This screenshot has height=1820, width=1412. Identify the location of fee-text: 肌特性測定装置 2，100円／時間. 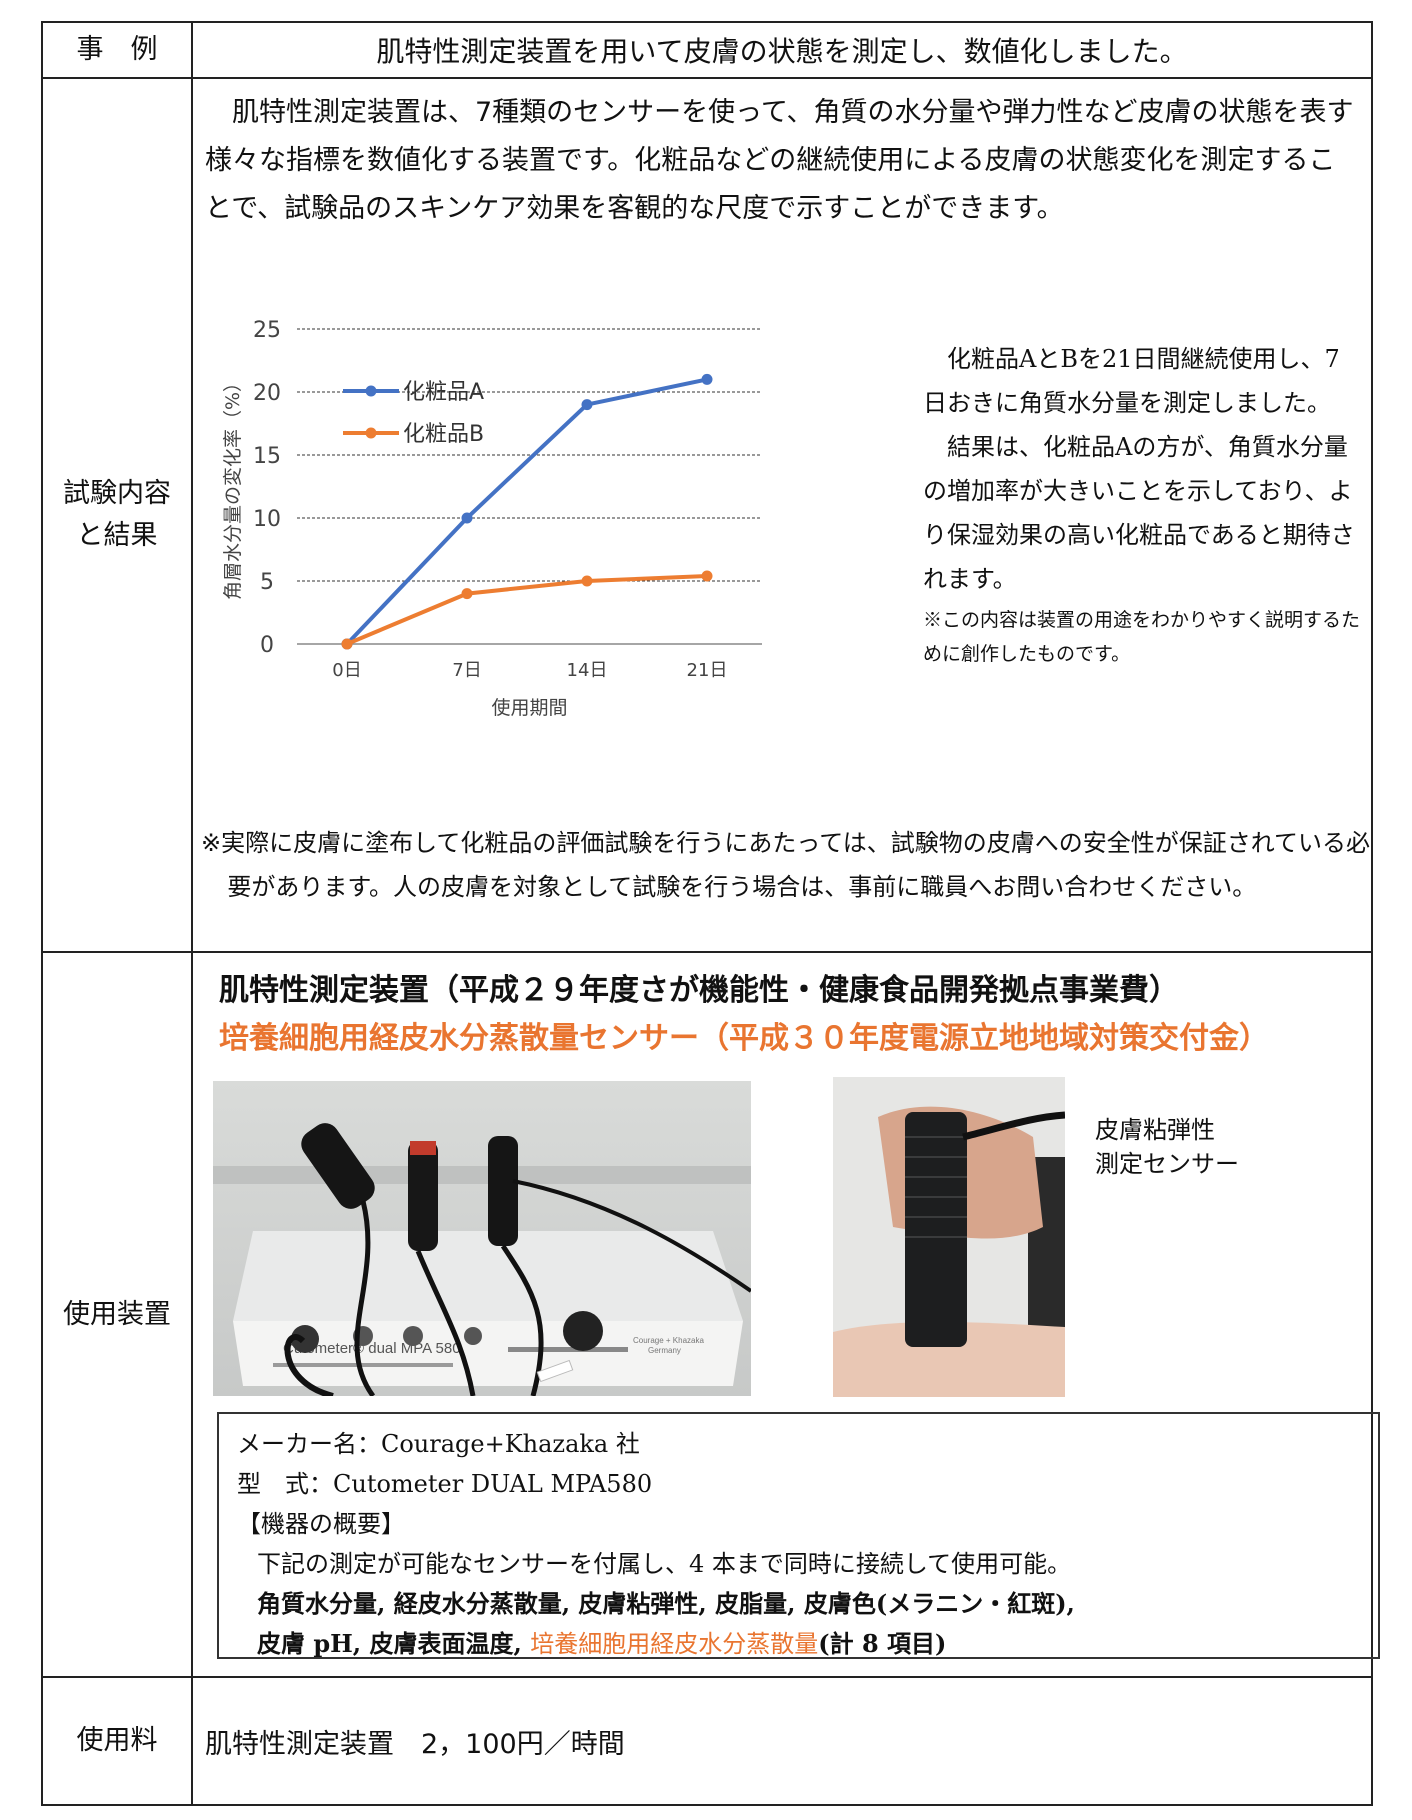
(415, 1744).